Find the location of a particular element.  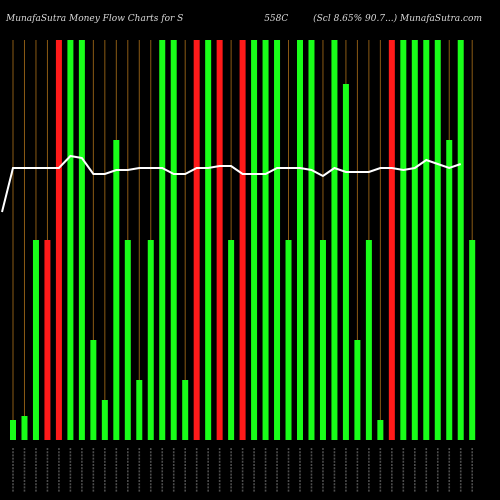

chart-title-mid: 558C is located at coordinates (276, 19).